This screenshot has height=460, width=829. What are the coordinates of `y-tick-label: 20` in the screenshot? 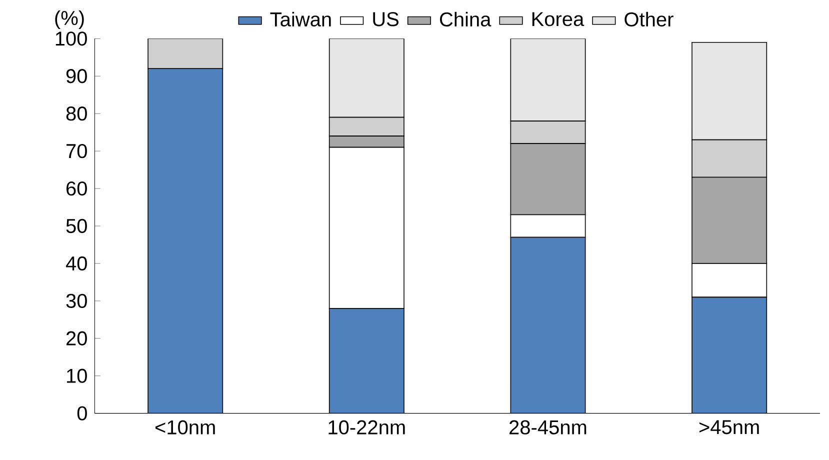 It's located at (76, 338).